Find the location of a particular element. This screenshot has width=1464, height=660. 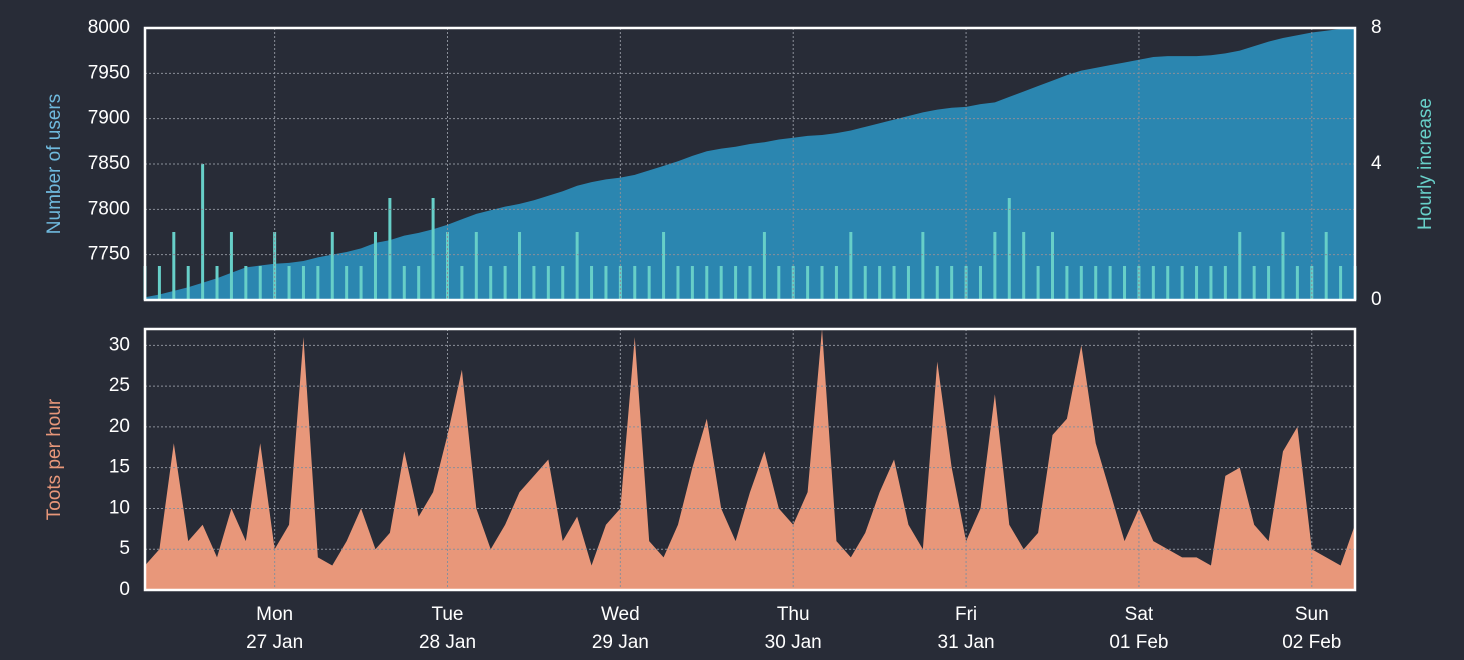

x-tick-label: Wed 29 Jan is located at coordinates (620, 628).